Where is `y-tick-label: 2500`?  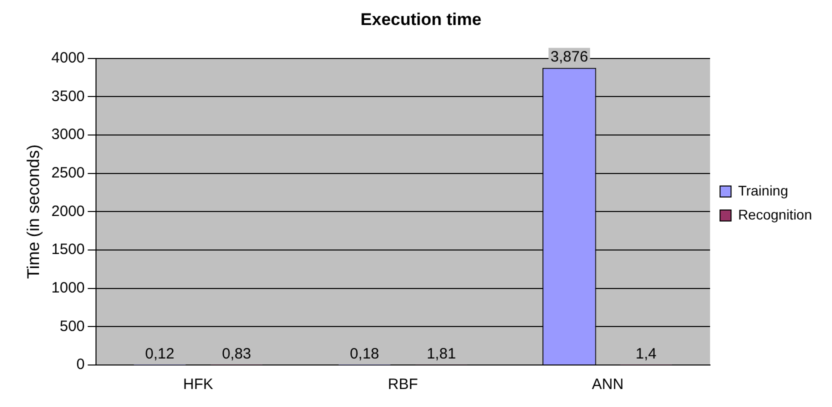
y-tick-label: 2500 is located at coordinates (68, 173).